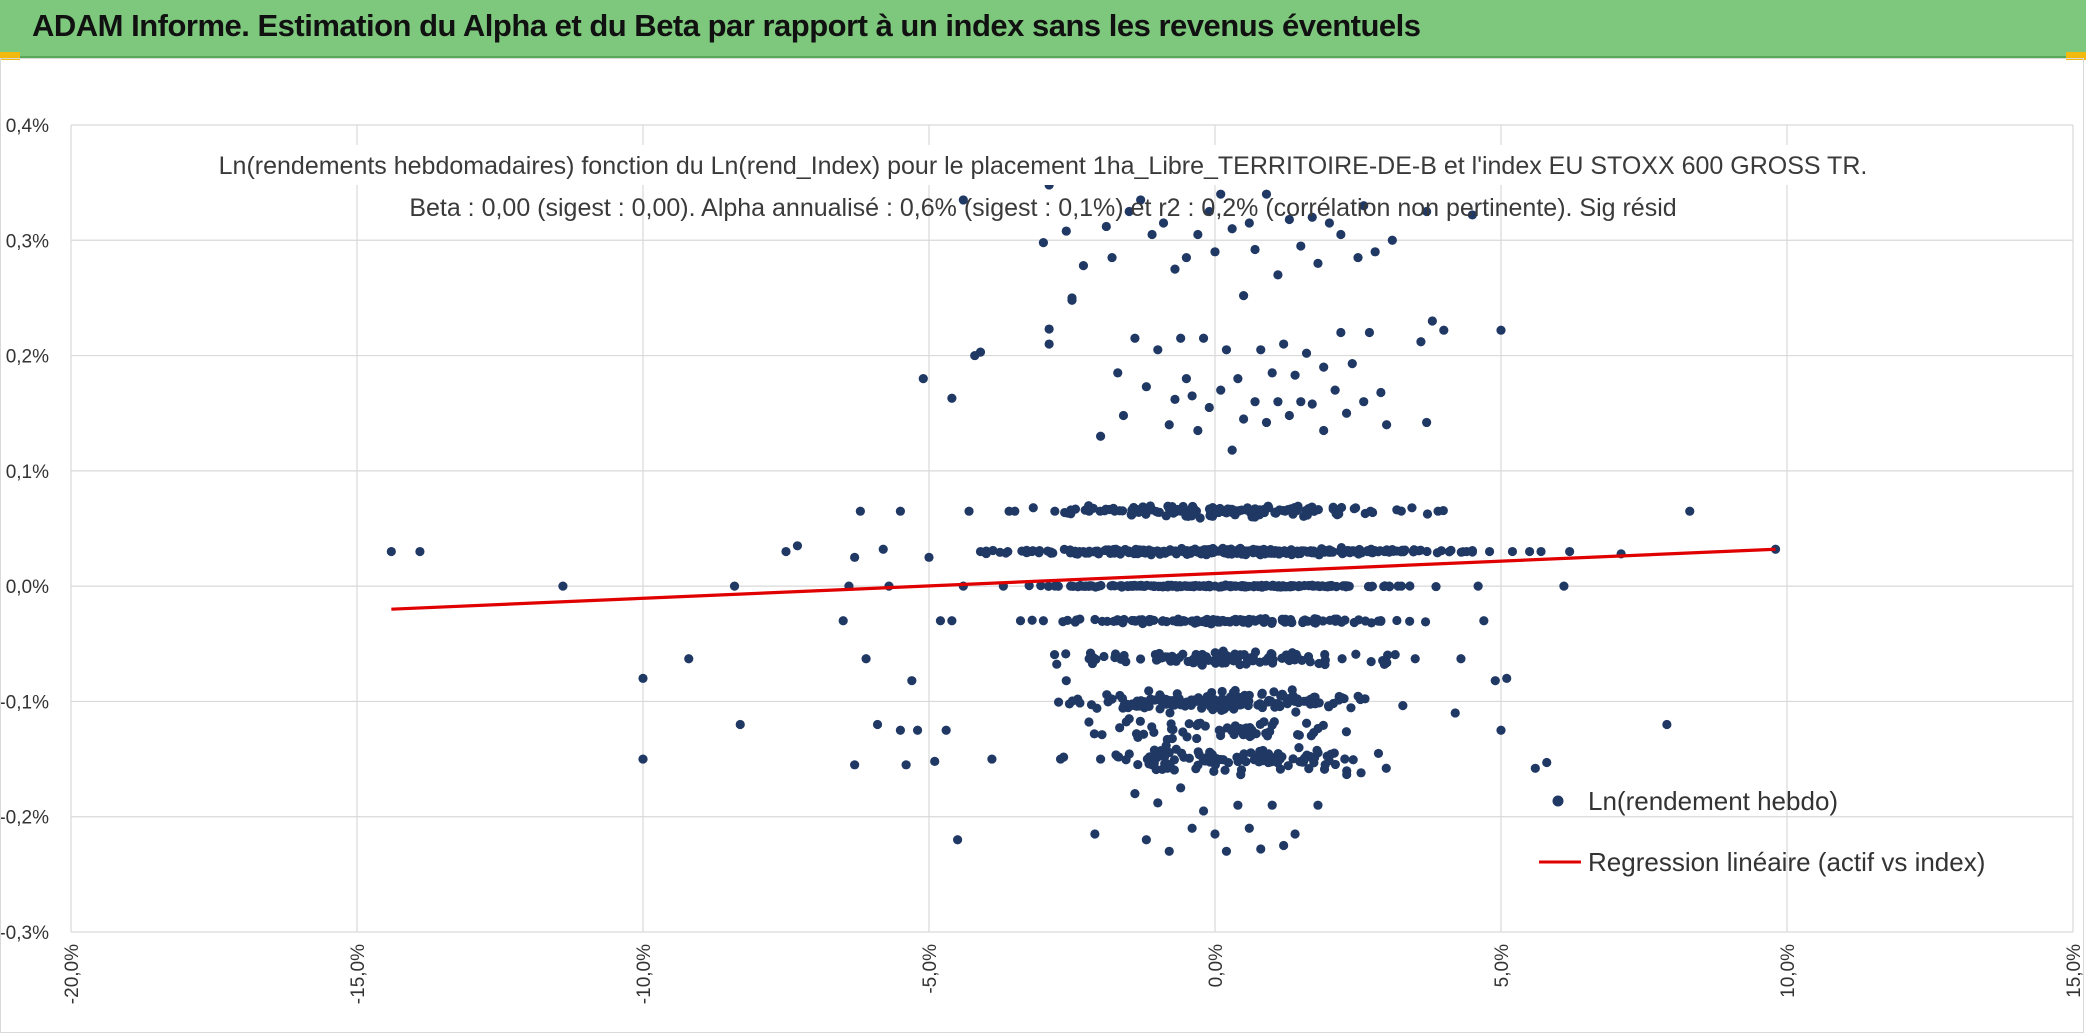 This screenshot has height=1035, width=2086. What do you see at coordinates (1502, 965) in the screenshot?
I see `x-tick-label: 5,0%` at bounding box center [1502, 965].